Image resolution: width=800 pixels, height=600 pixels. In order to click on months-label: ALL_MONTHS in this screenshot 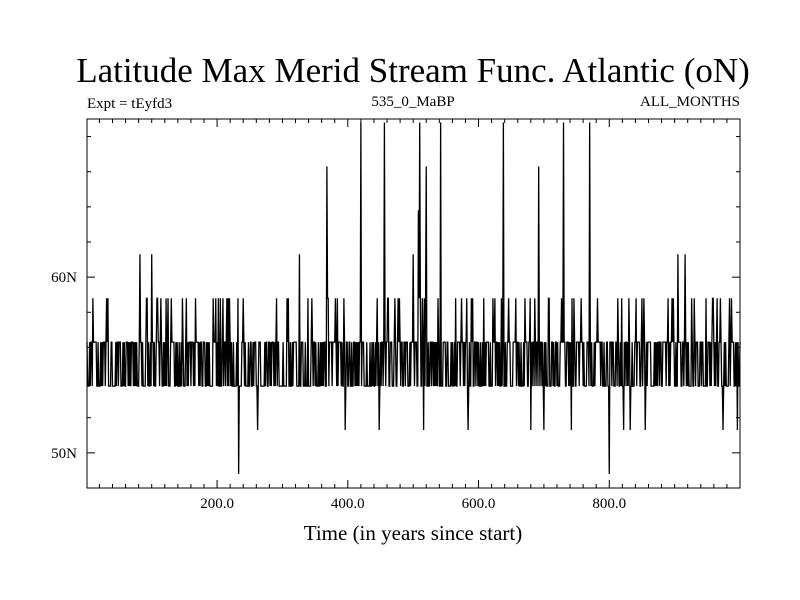, I will do `click(690, 102)`.